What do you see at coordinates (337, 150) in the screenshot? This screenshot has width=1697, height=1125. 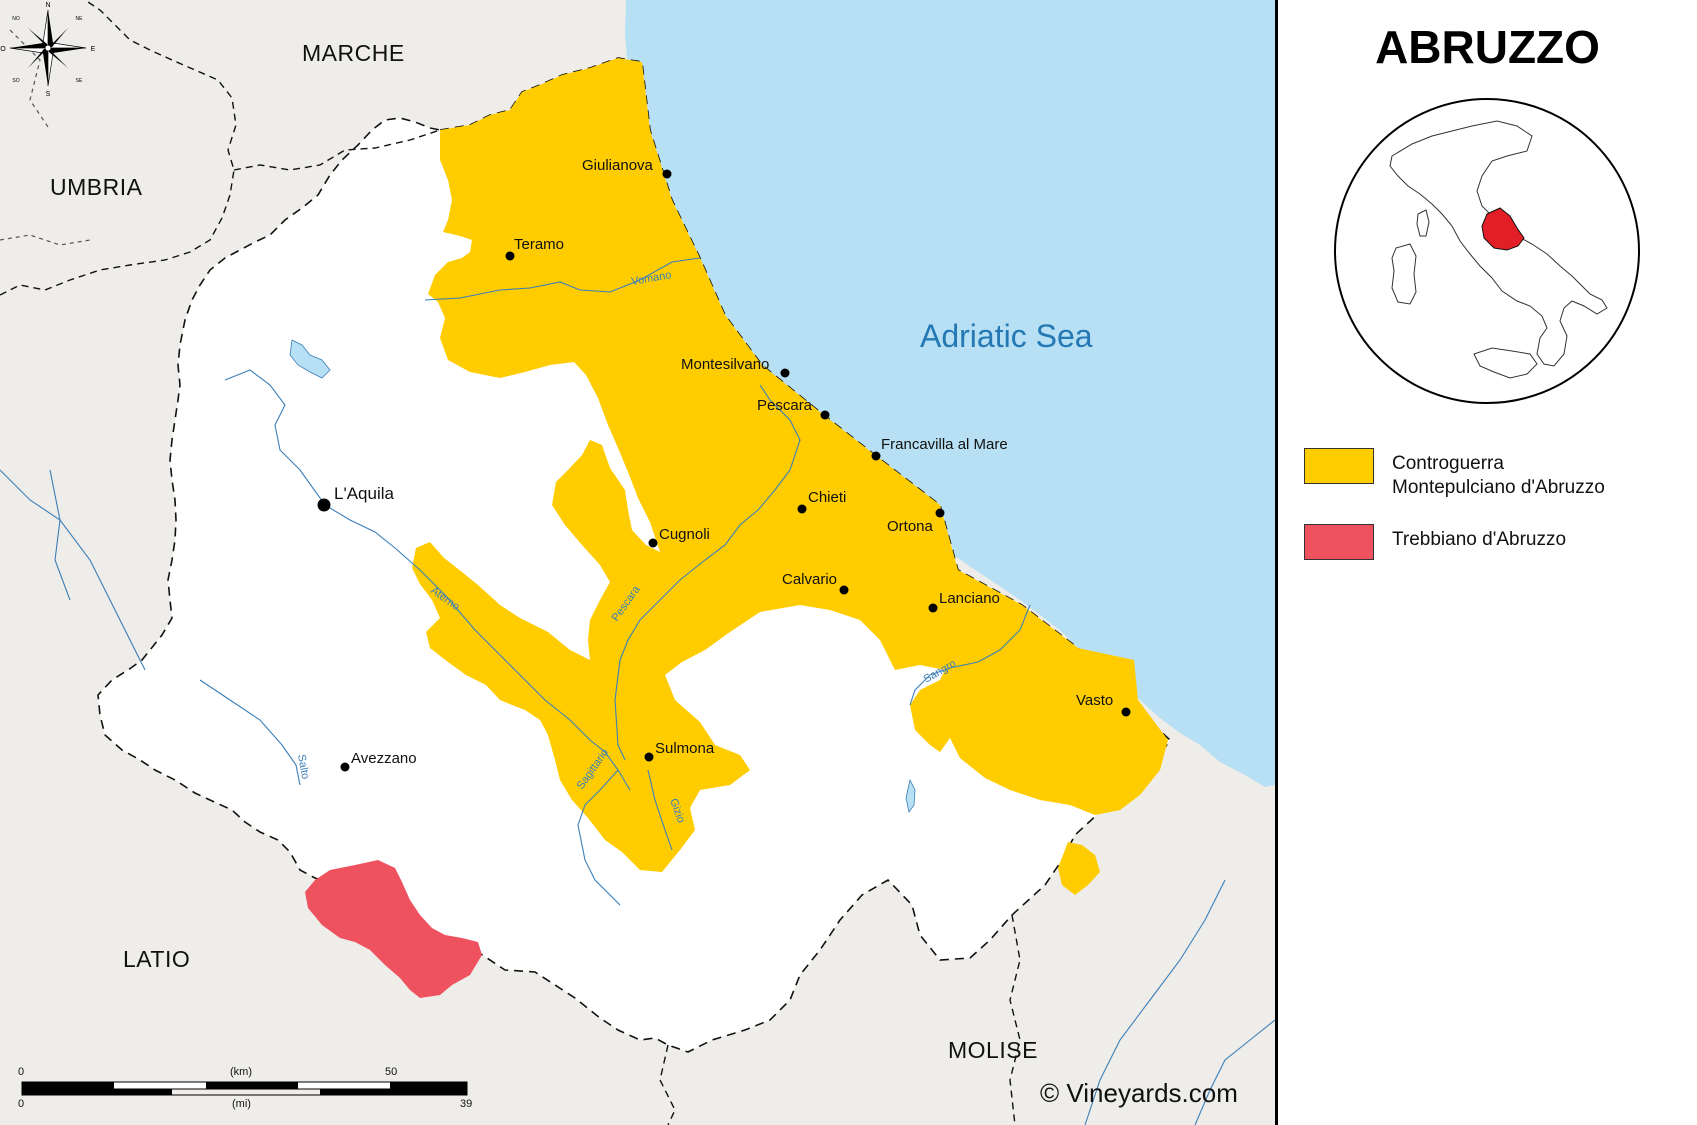 I see `border-marche-east` at bounding box center [337, 150].